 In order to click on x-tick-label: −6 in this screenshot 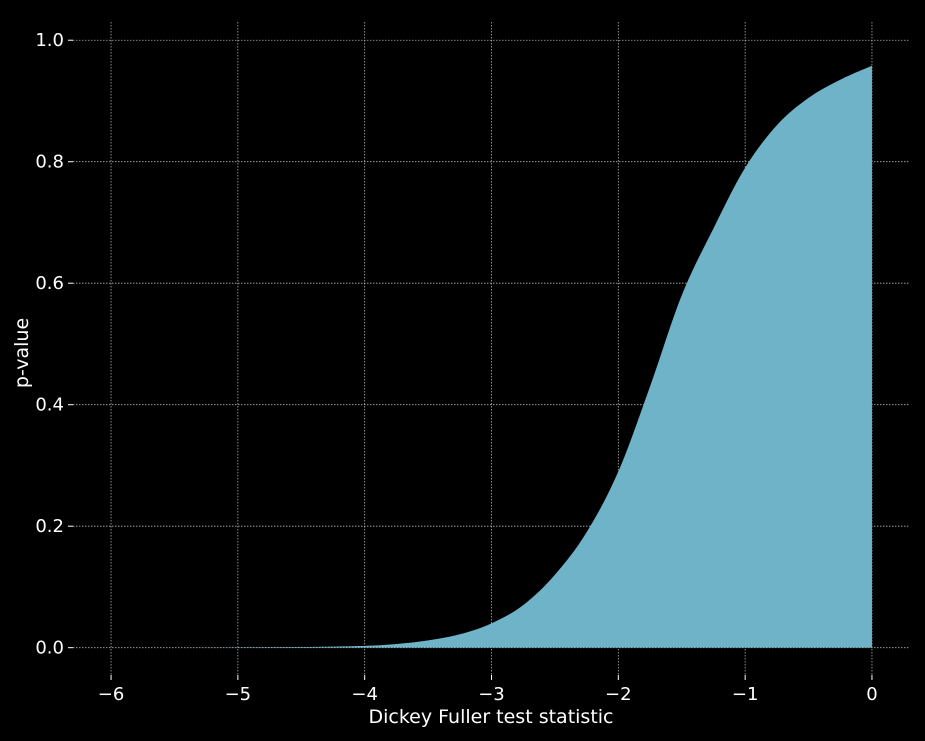, I will do `click(111, 694)`.